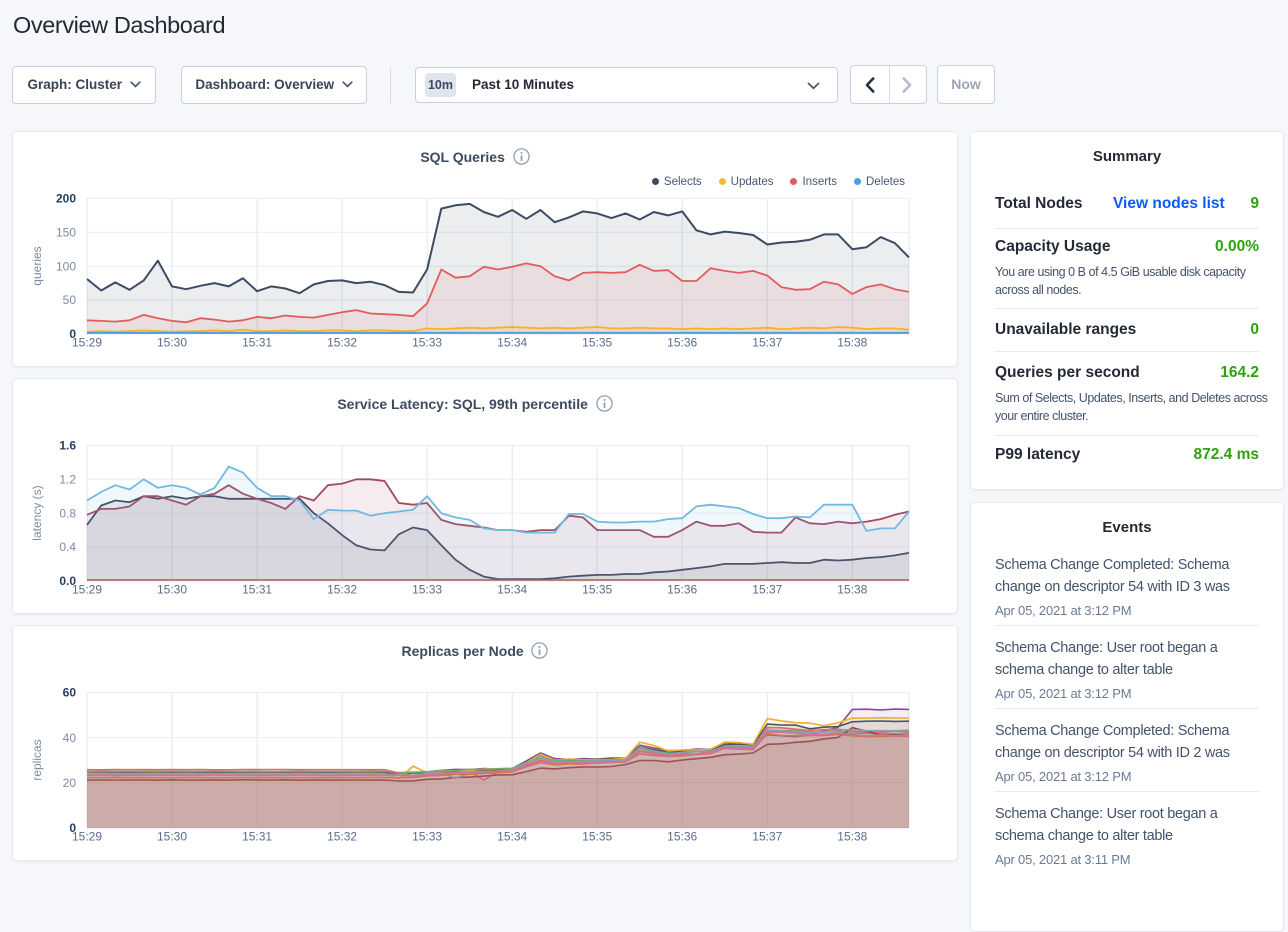 The image size is (1288, 932). Describe the element at coordinates (66, 266) in the screenshot. I see `svg-text: 100` at that location.